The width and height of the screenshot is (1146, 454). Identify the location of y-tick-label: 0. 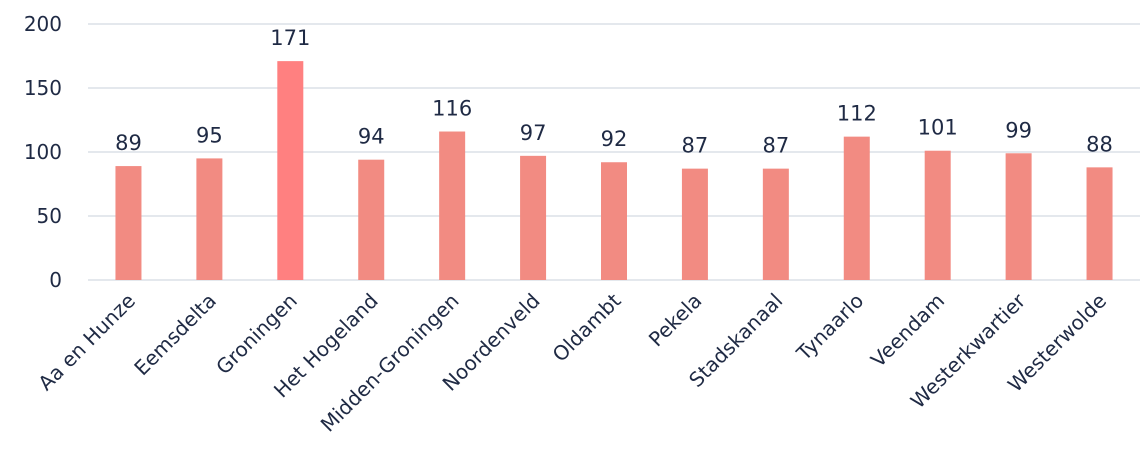
(55, 280).